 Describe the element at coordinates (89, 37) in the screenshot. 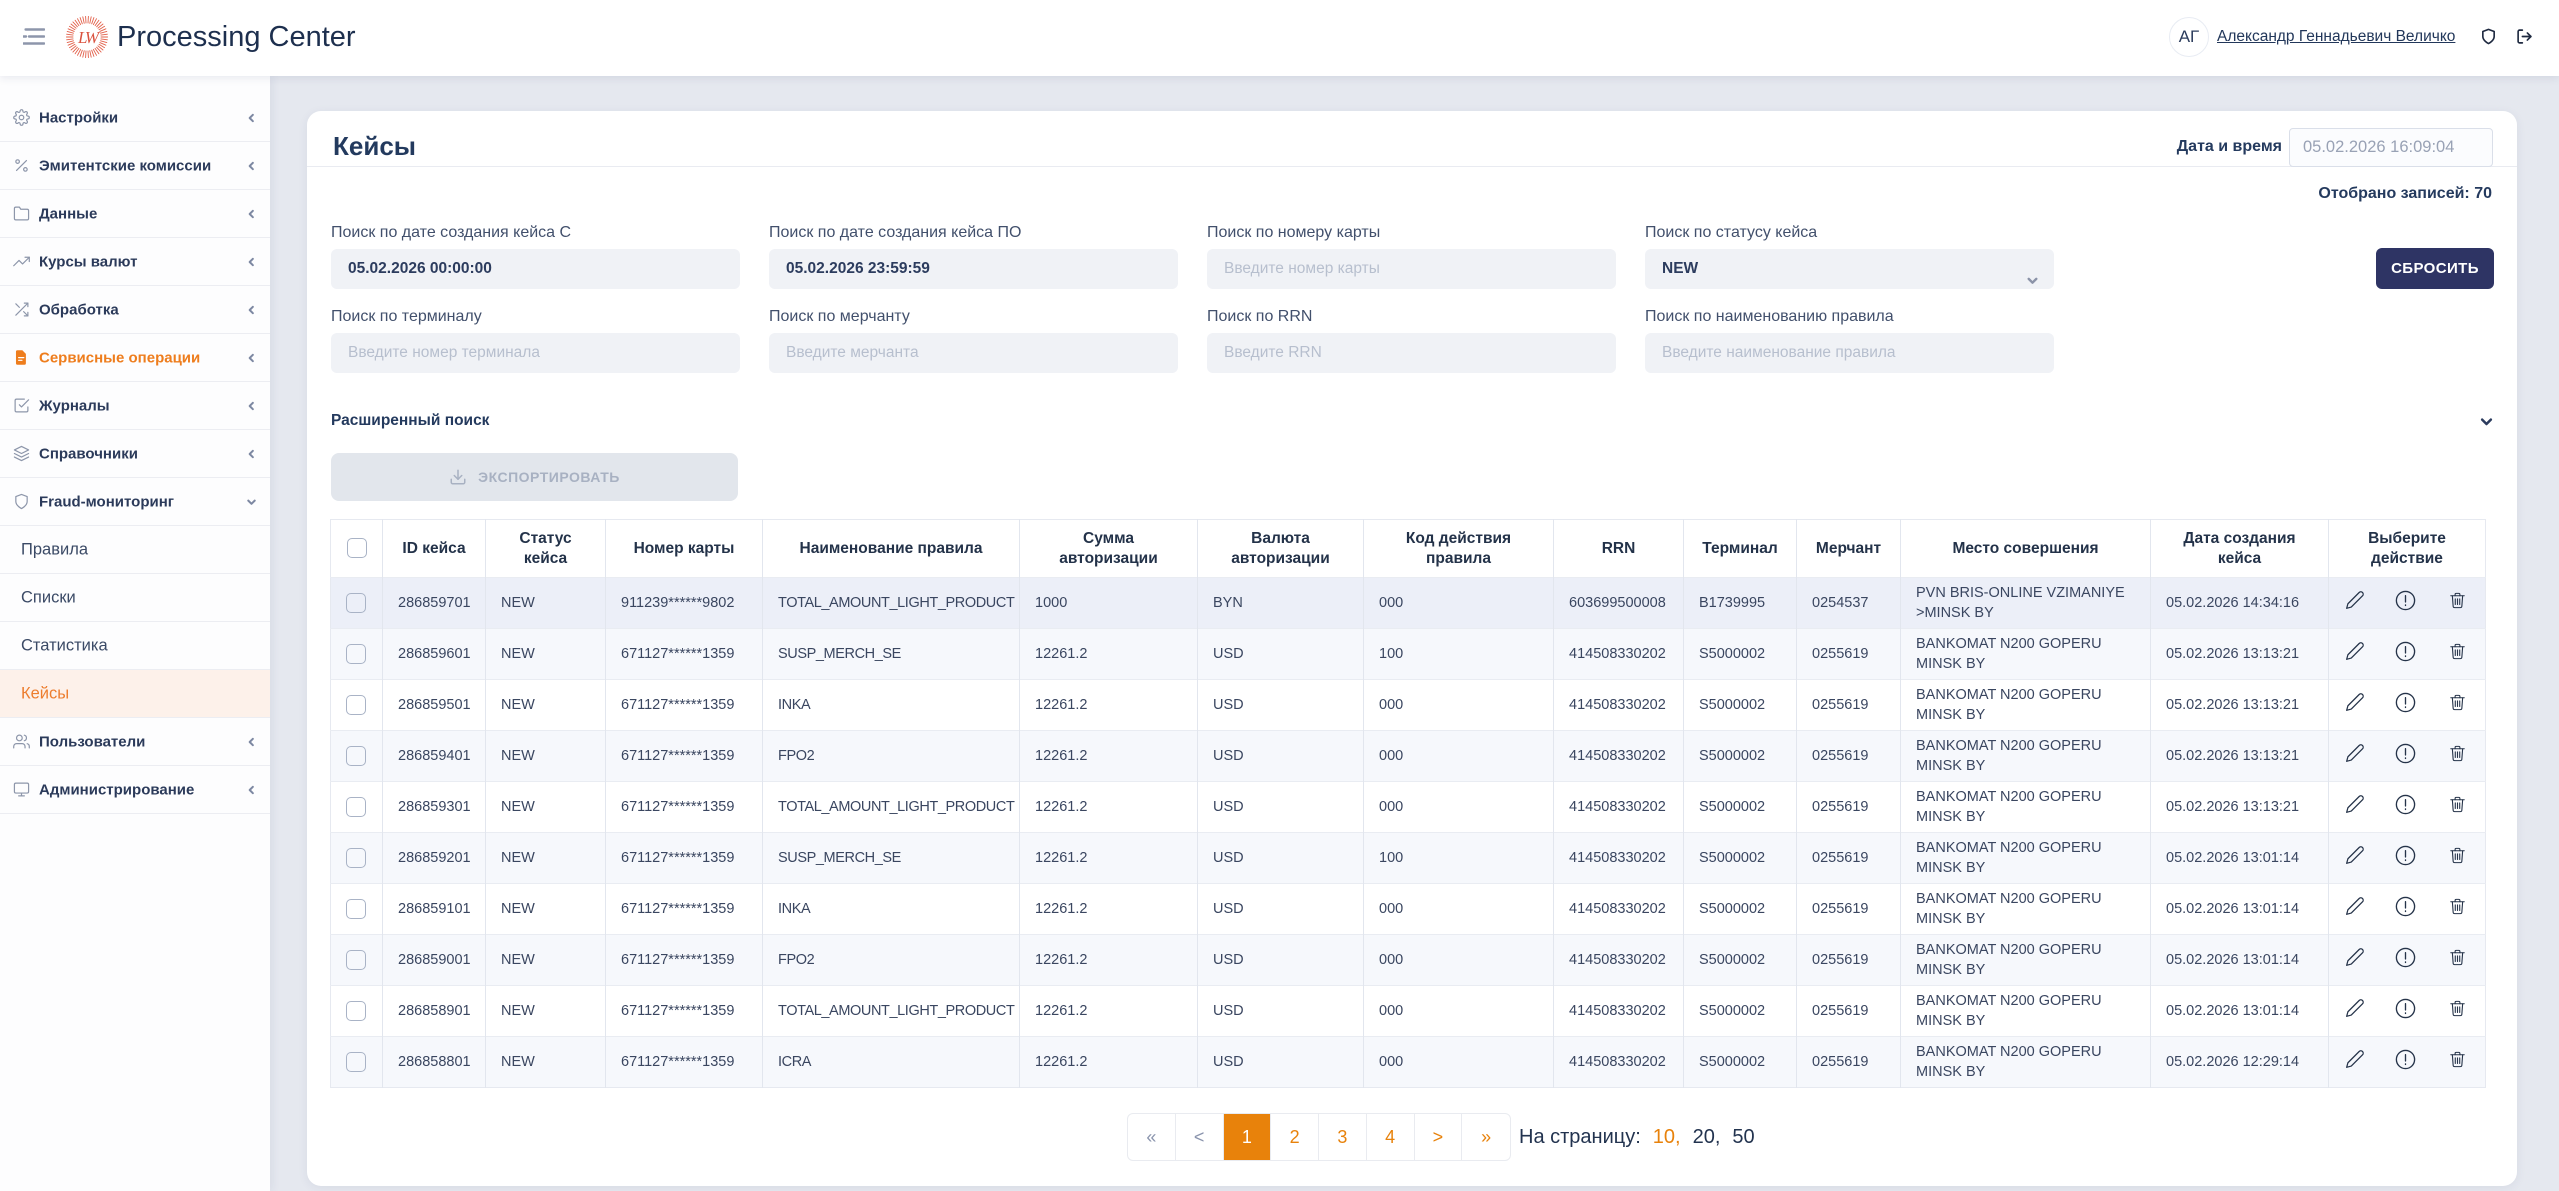

I see `svg-text: LW` at that location.